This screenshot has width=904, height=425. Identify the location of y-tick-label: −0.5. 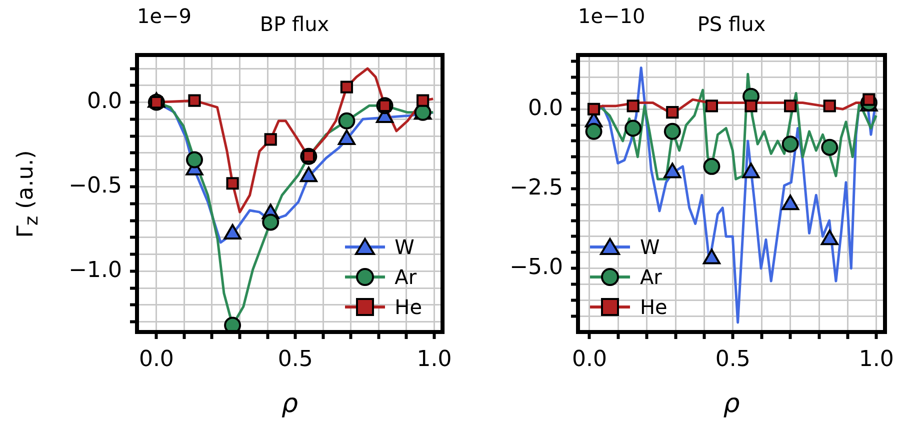
(95, 185).